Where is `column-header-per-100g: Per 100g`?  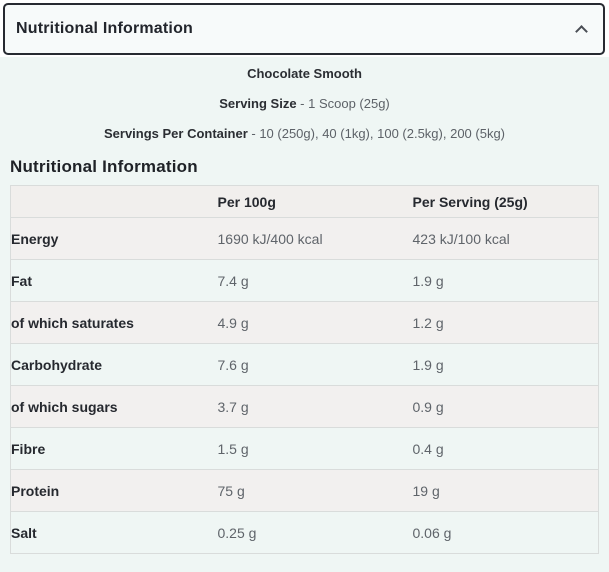 column-header-per-100g: Per 100g is located at coordinates (315, 201).